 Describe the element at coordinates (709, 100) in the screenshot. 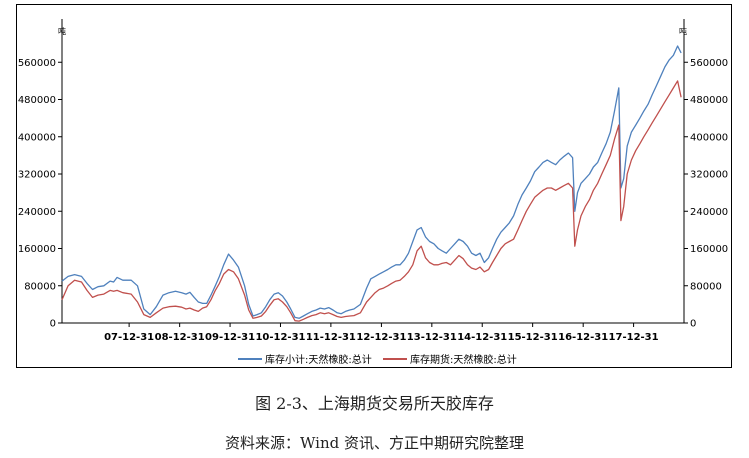

I see `y-tick-label-right: 480000` at that location.